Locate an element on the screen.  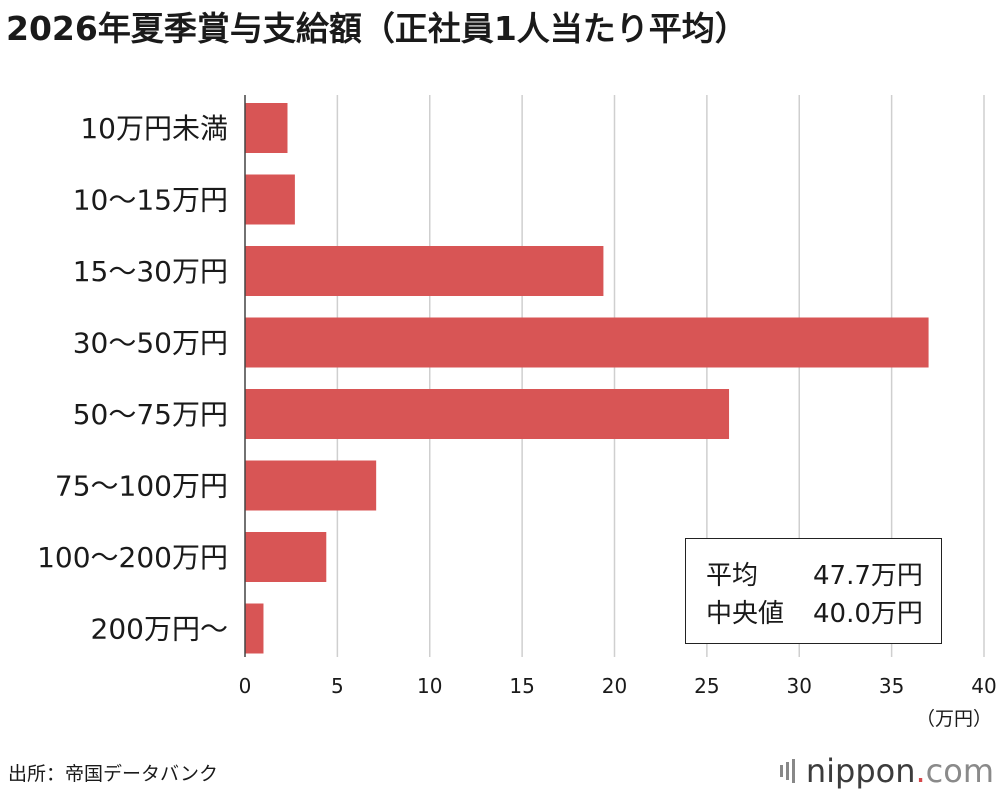
x-tick-label: 15 is located at coordinates (521, 686).